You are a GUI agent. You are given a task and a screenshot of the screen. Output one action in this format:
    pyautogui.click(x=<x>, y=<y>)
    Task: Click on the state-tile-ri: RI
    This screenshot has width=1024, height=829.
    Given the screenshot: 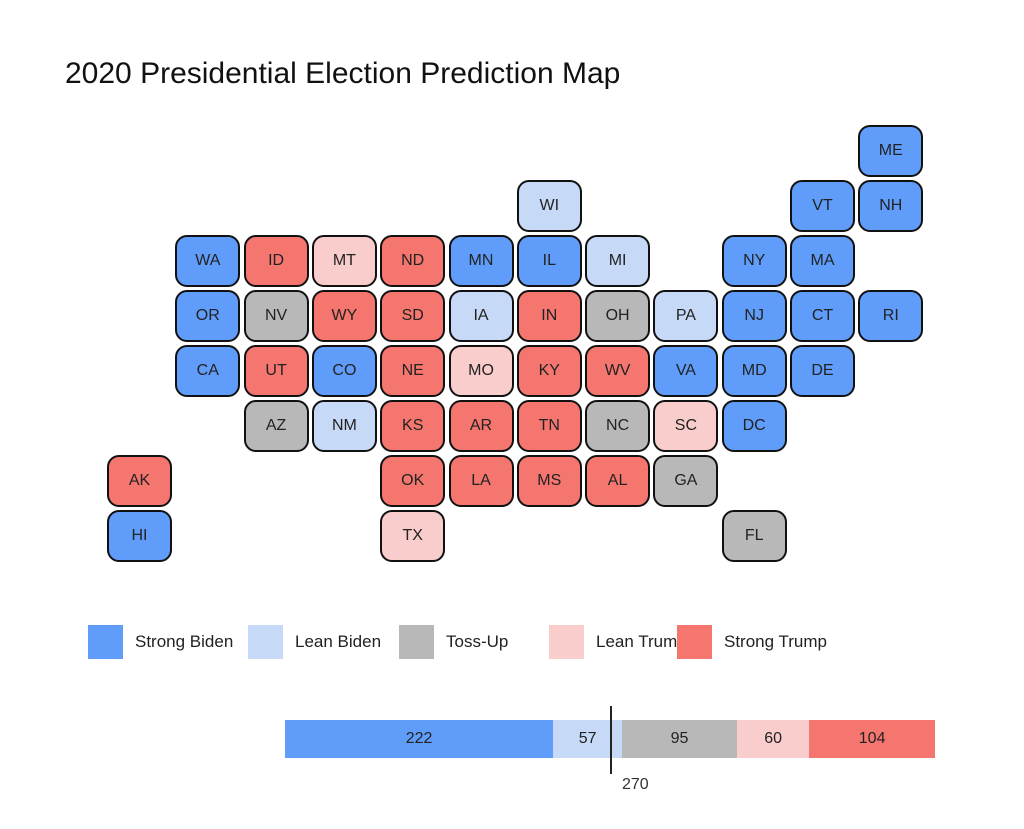 What is the action you would take?
    pyautogui.click(x=891, y=316)
    